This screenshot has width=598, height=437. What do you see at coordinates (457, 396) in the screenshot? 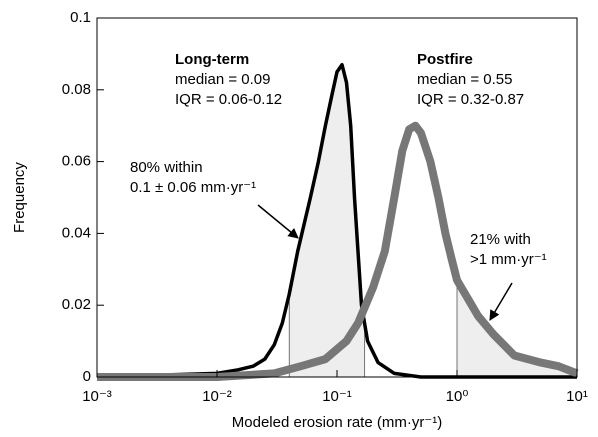
I see `x-tick-label: 10⁰` at bounding box center [457, 396].